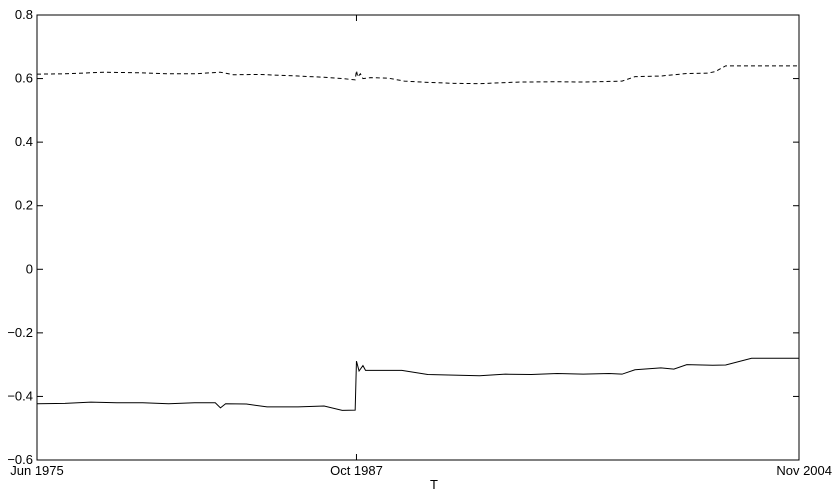  What do you see at coordinates (20, 395) in the screenshot?
I see `y-tick-label: −0.4` at bounding box center [20, 395].